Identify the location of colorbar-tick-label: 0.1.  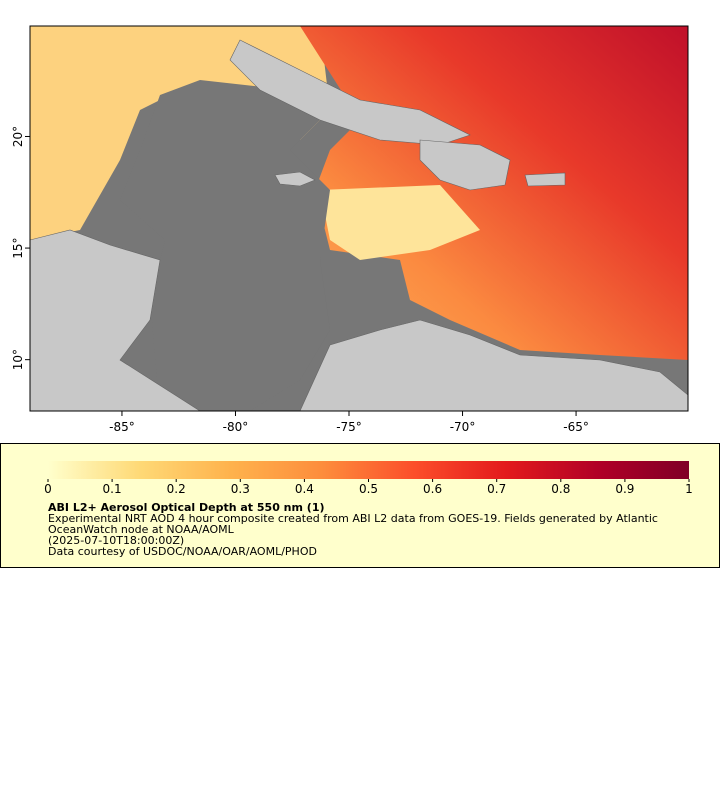
(112, 488).